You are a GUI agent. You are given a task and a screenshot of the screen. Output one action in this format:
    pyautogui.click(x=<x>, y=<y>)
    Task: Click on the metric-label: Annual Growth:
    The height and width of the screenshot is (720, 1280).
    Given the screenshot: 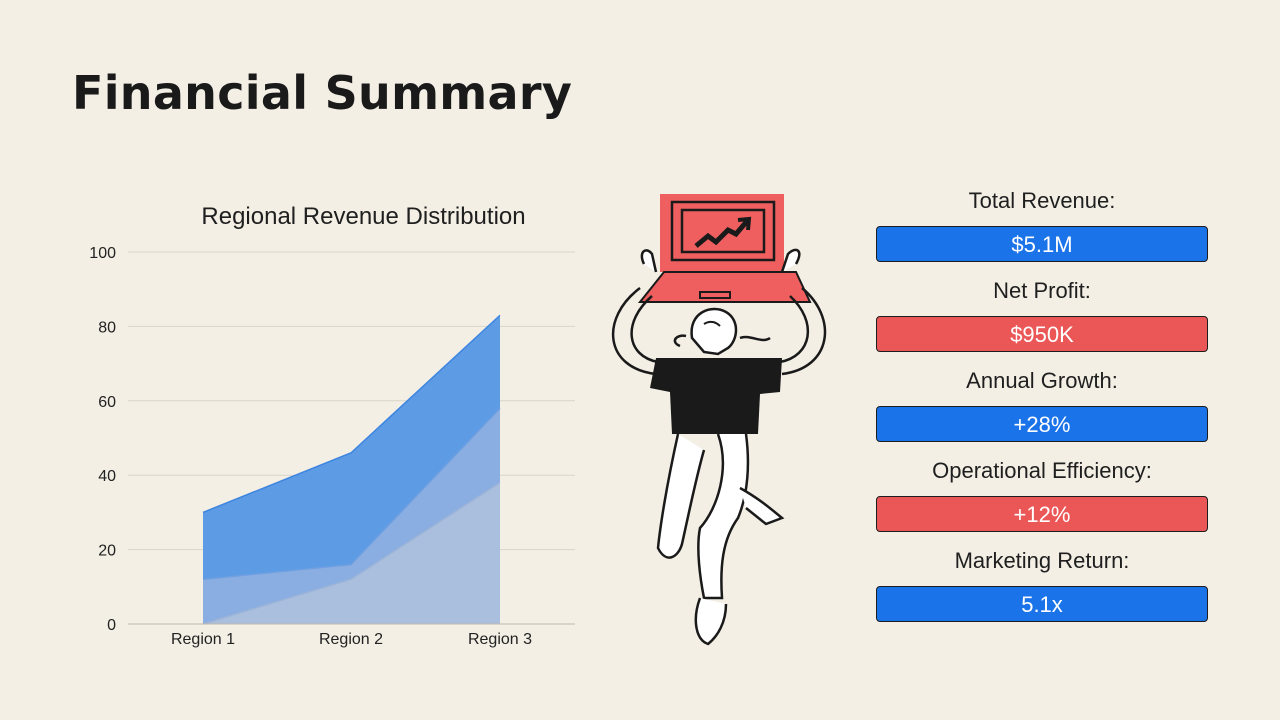 What is the action you would take?
    pyautogui.click(x=1042, y=380)
    